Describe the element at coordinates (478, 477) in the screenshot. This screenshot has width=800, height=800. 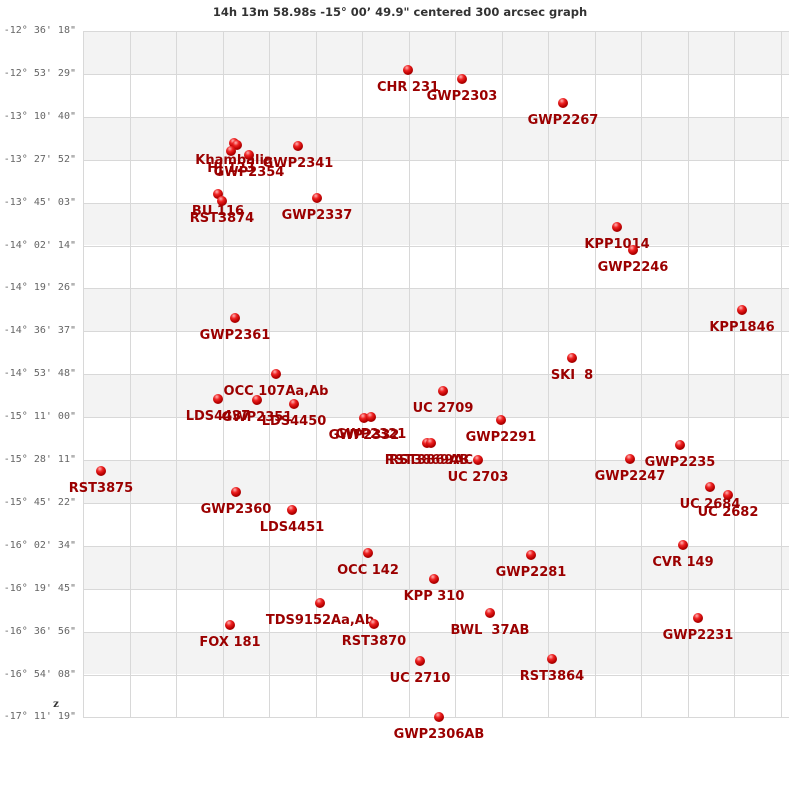
I see `point-label: UC 2703` at that location.